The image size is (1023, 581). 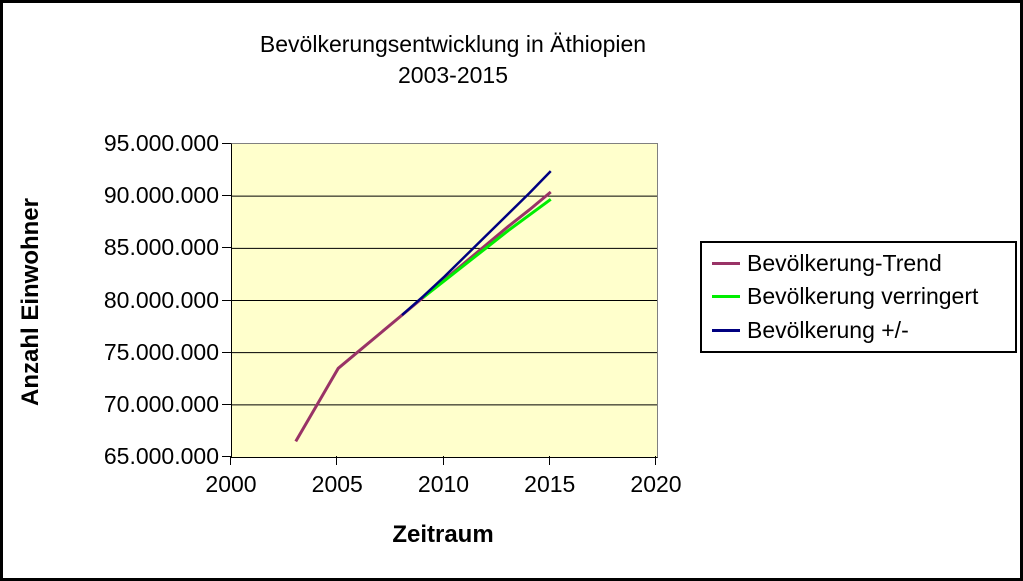 I want to click on legend-line-sample-trend, so click(x=726, y=264).